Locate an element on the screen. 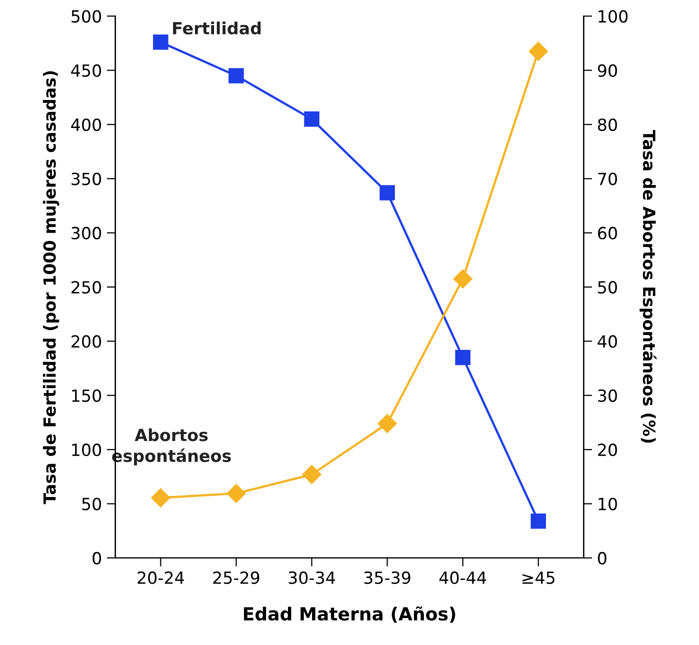 The width and height of the screenshot is (699, 645). y-tick-label: 500 is located at coordinates (87, 16).